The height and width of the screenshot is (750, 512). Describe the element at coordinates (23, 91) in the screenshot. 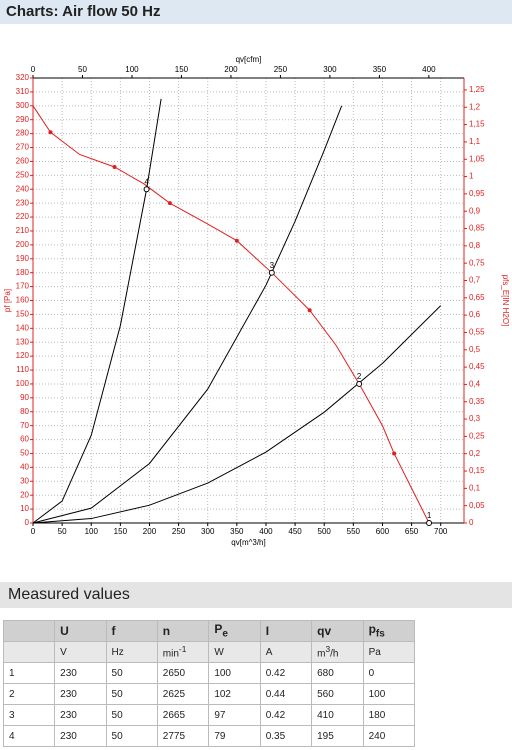

I see `y-tick-label: 310` at that location.